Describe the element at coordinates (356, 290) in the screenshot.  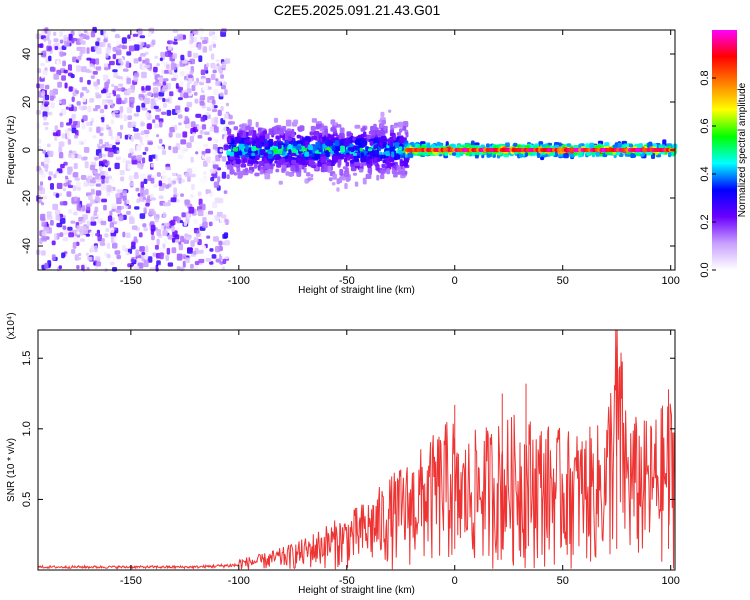
I see `spectrogram-x-label: Height of straight line (km)` at that location.